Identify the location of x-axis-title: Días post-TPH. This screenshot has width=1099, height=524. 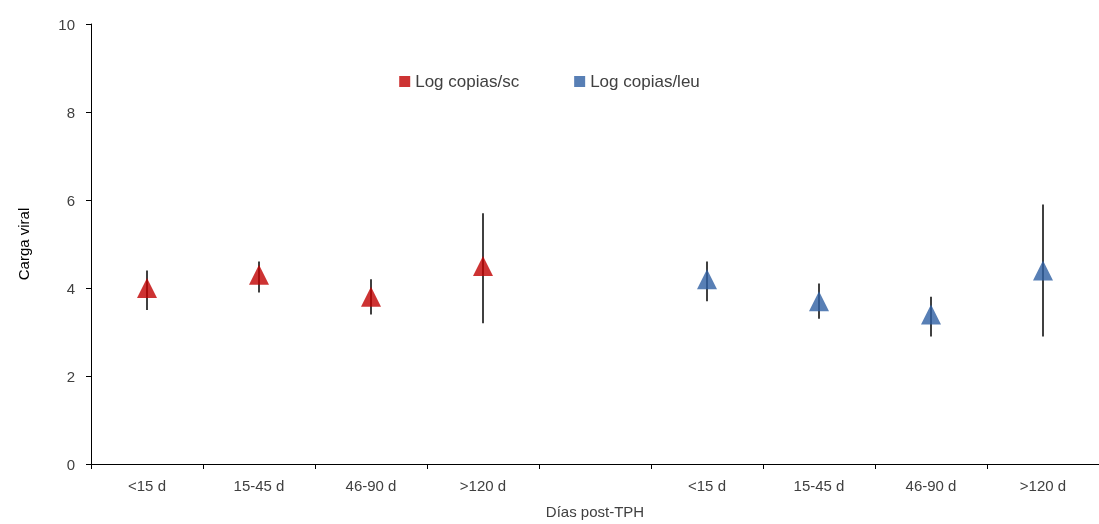
(595, 511).